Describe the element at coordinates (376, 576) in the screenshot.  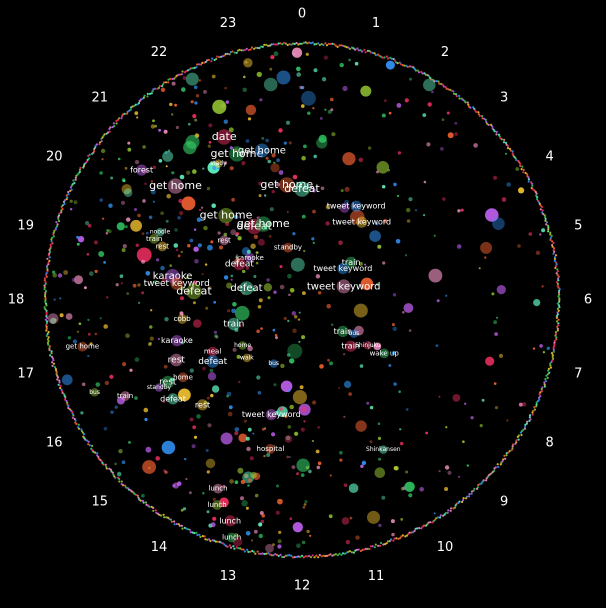
I see `hour-tick-label: 11` at that location.